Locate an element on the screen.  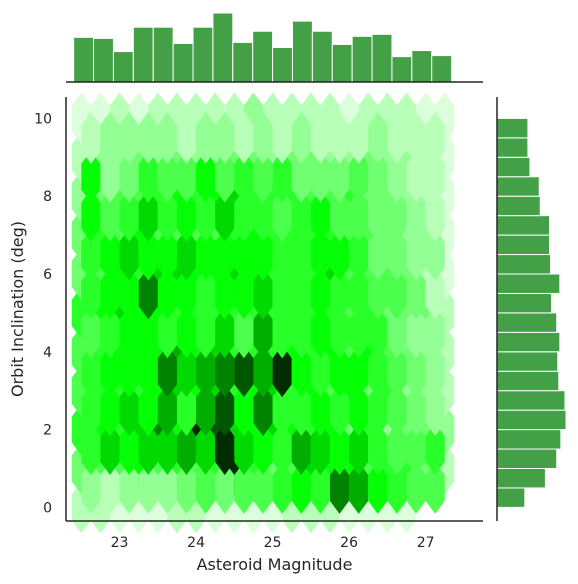
y-tick-label: 10 is located at coordinates (43, 119).